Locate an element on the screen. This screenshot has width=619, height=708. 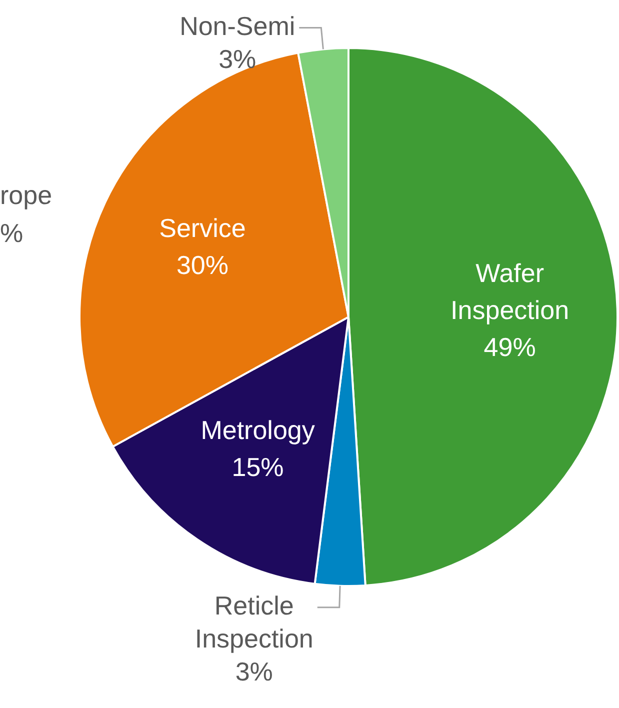
data-label: 15% is located at coordinates (258, 467).